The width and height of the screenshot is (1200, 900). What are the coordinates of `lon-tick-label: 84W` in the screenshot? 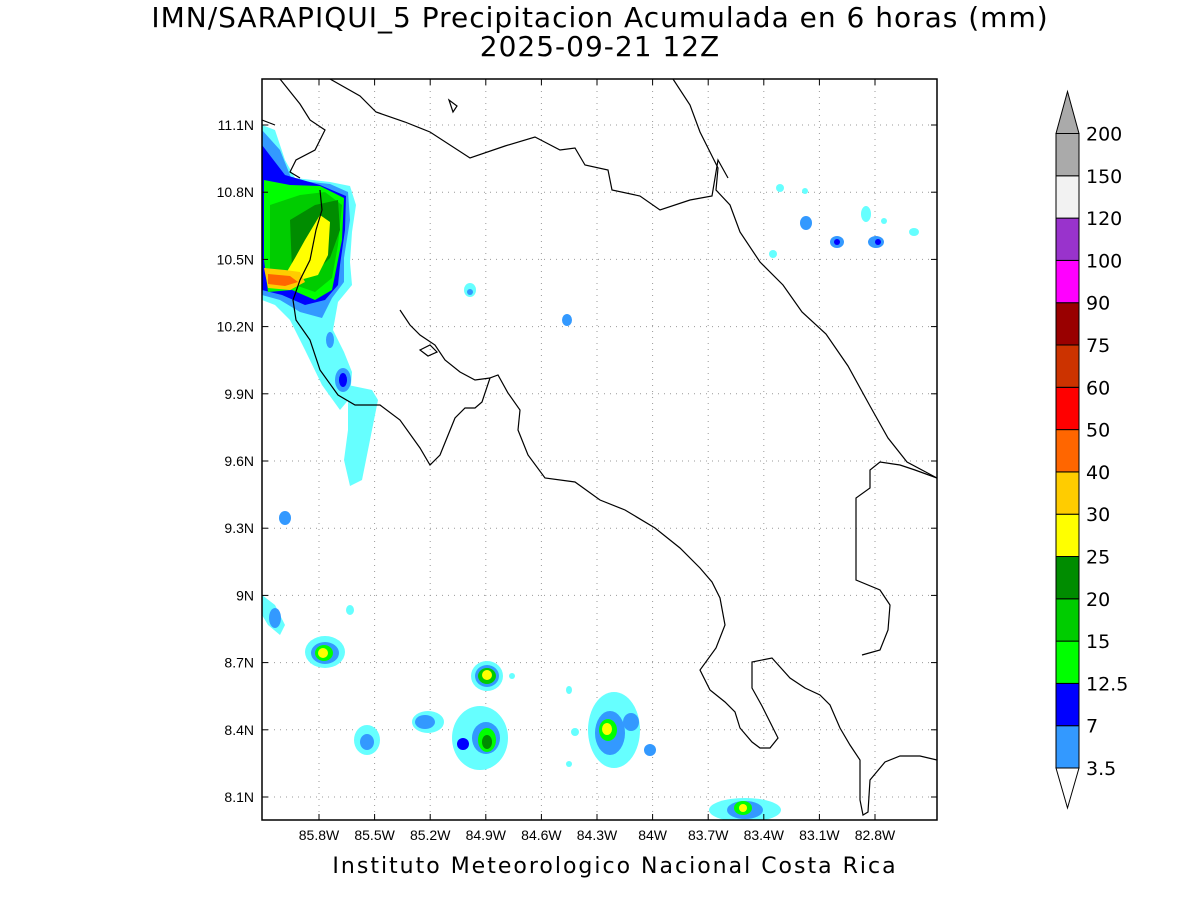 It's located at (653, 835).